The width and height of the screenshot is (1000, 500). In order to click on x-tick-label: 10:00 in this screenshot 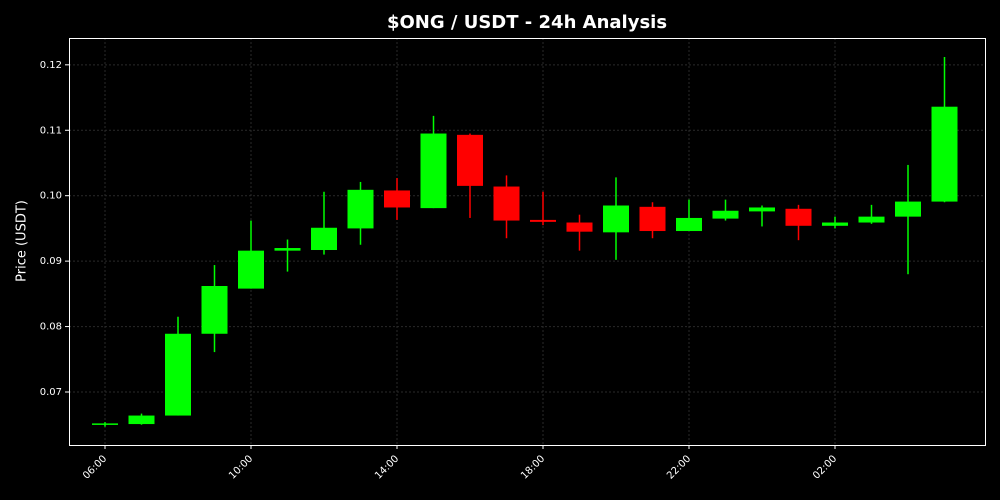, I will do `click(241, 467)`.